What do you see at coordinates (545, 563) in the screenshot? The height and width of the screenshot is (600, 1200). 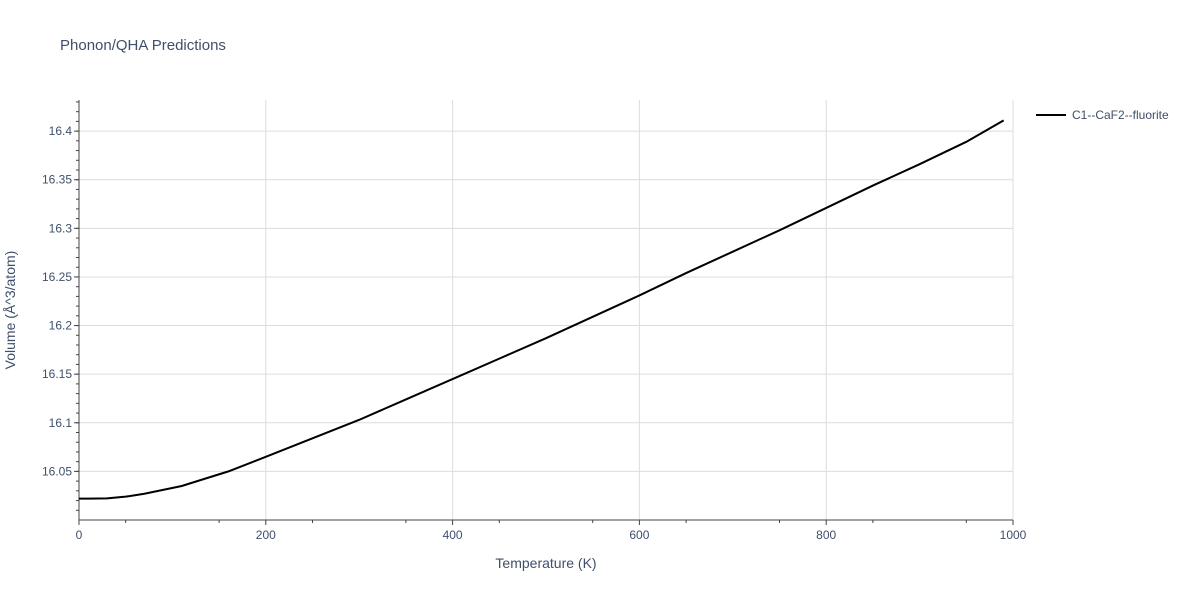 I see `x-axis-title: Temperature (K)` at bounding box center [545, 563].